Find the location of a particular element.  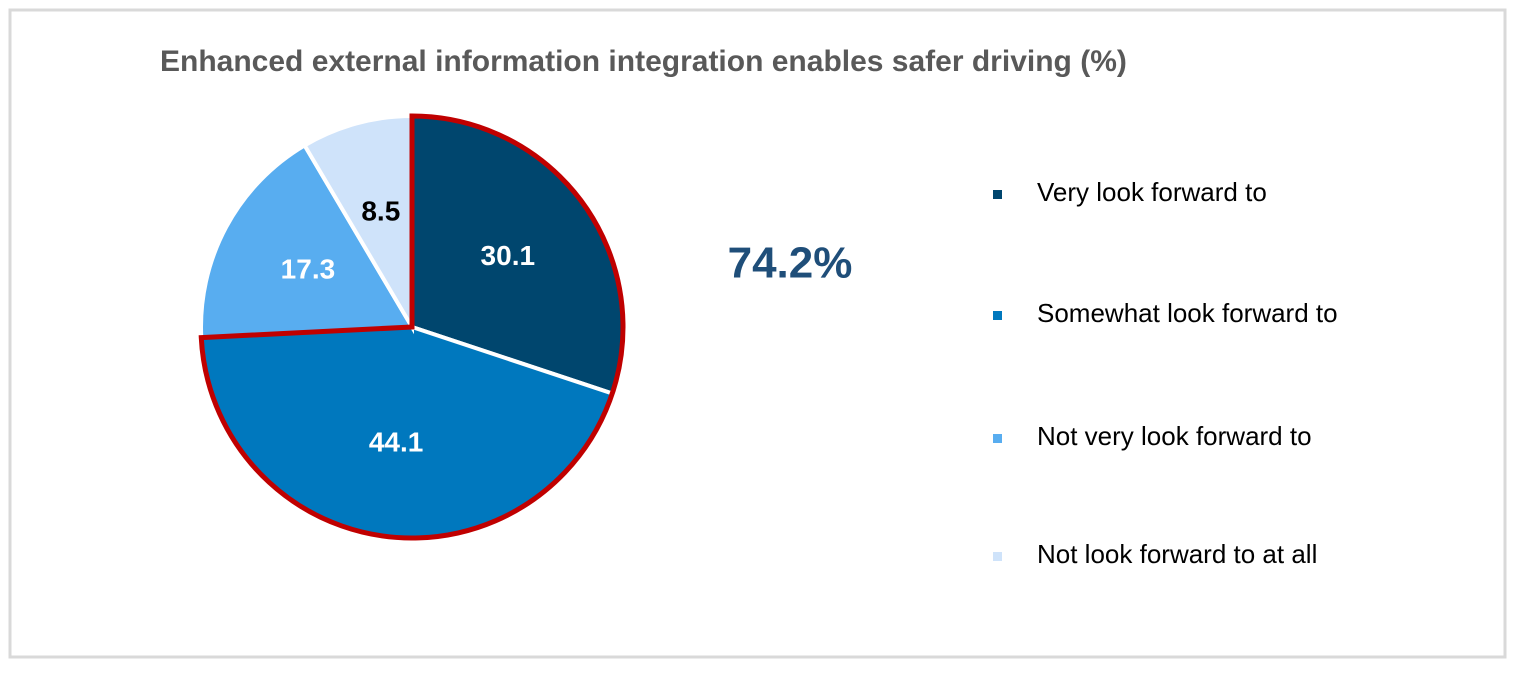

data-label: 8.5 is located at coordinates (380, 210).